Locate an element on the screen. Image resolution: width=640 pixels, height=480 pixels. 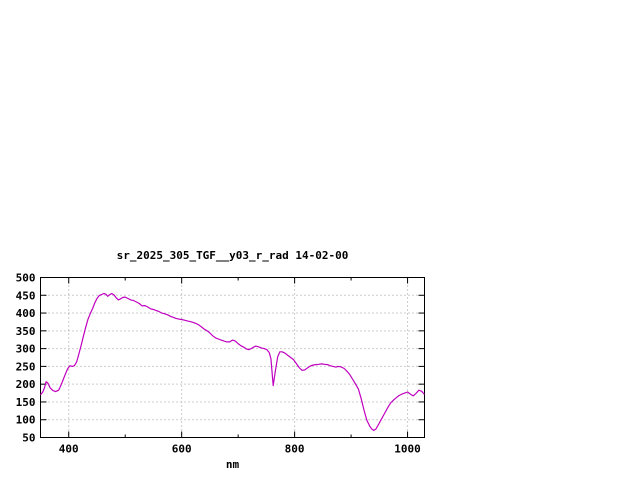
svg-text: 800 is located at coordinates (295, 449).